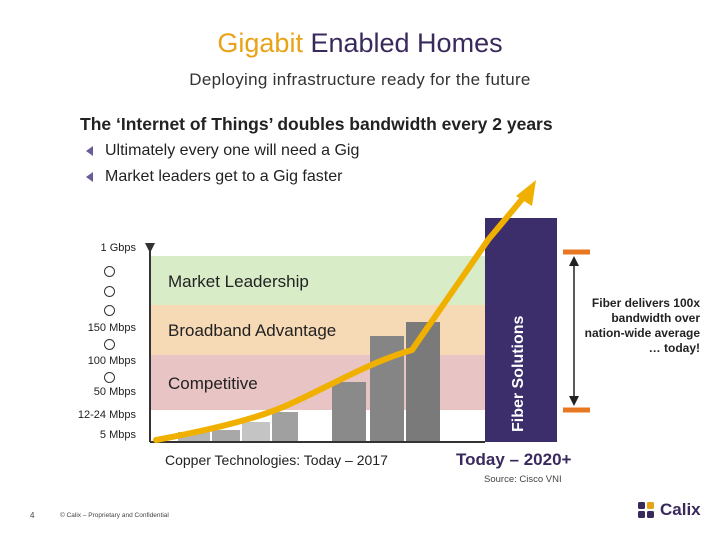 The height and width of the screenshot is (540, 720). I want to click on fiber-solutions-column, so click(521, 330).